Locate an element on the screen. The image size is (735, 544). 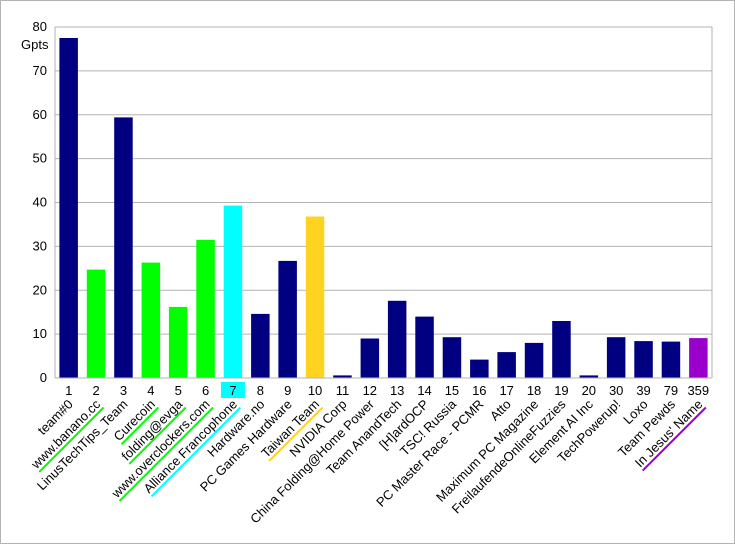
rank-label: 20 is located at coordinates (589, 390).